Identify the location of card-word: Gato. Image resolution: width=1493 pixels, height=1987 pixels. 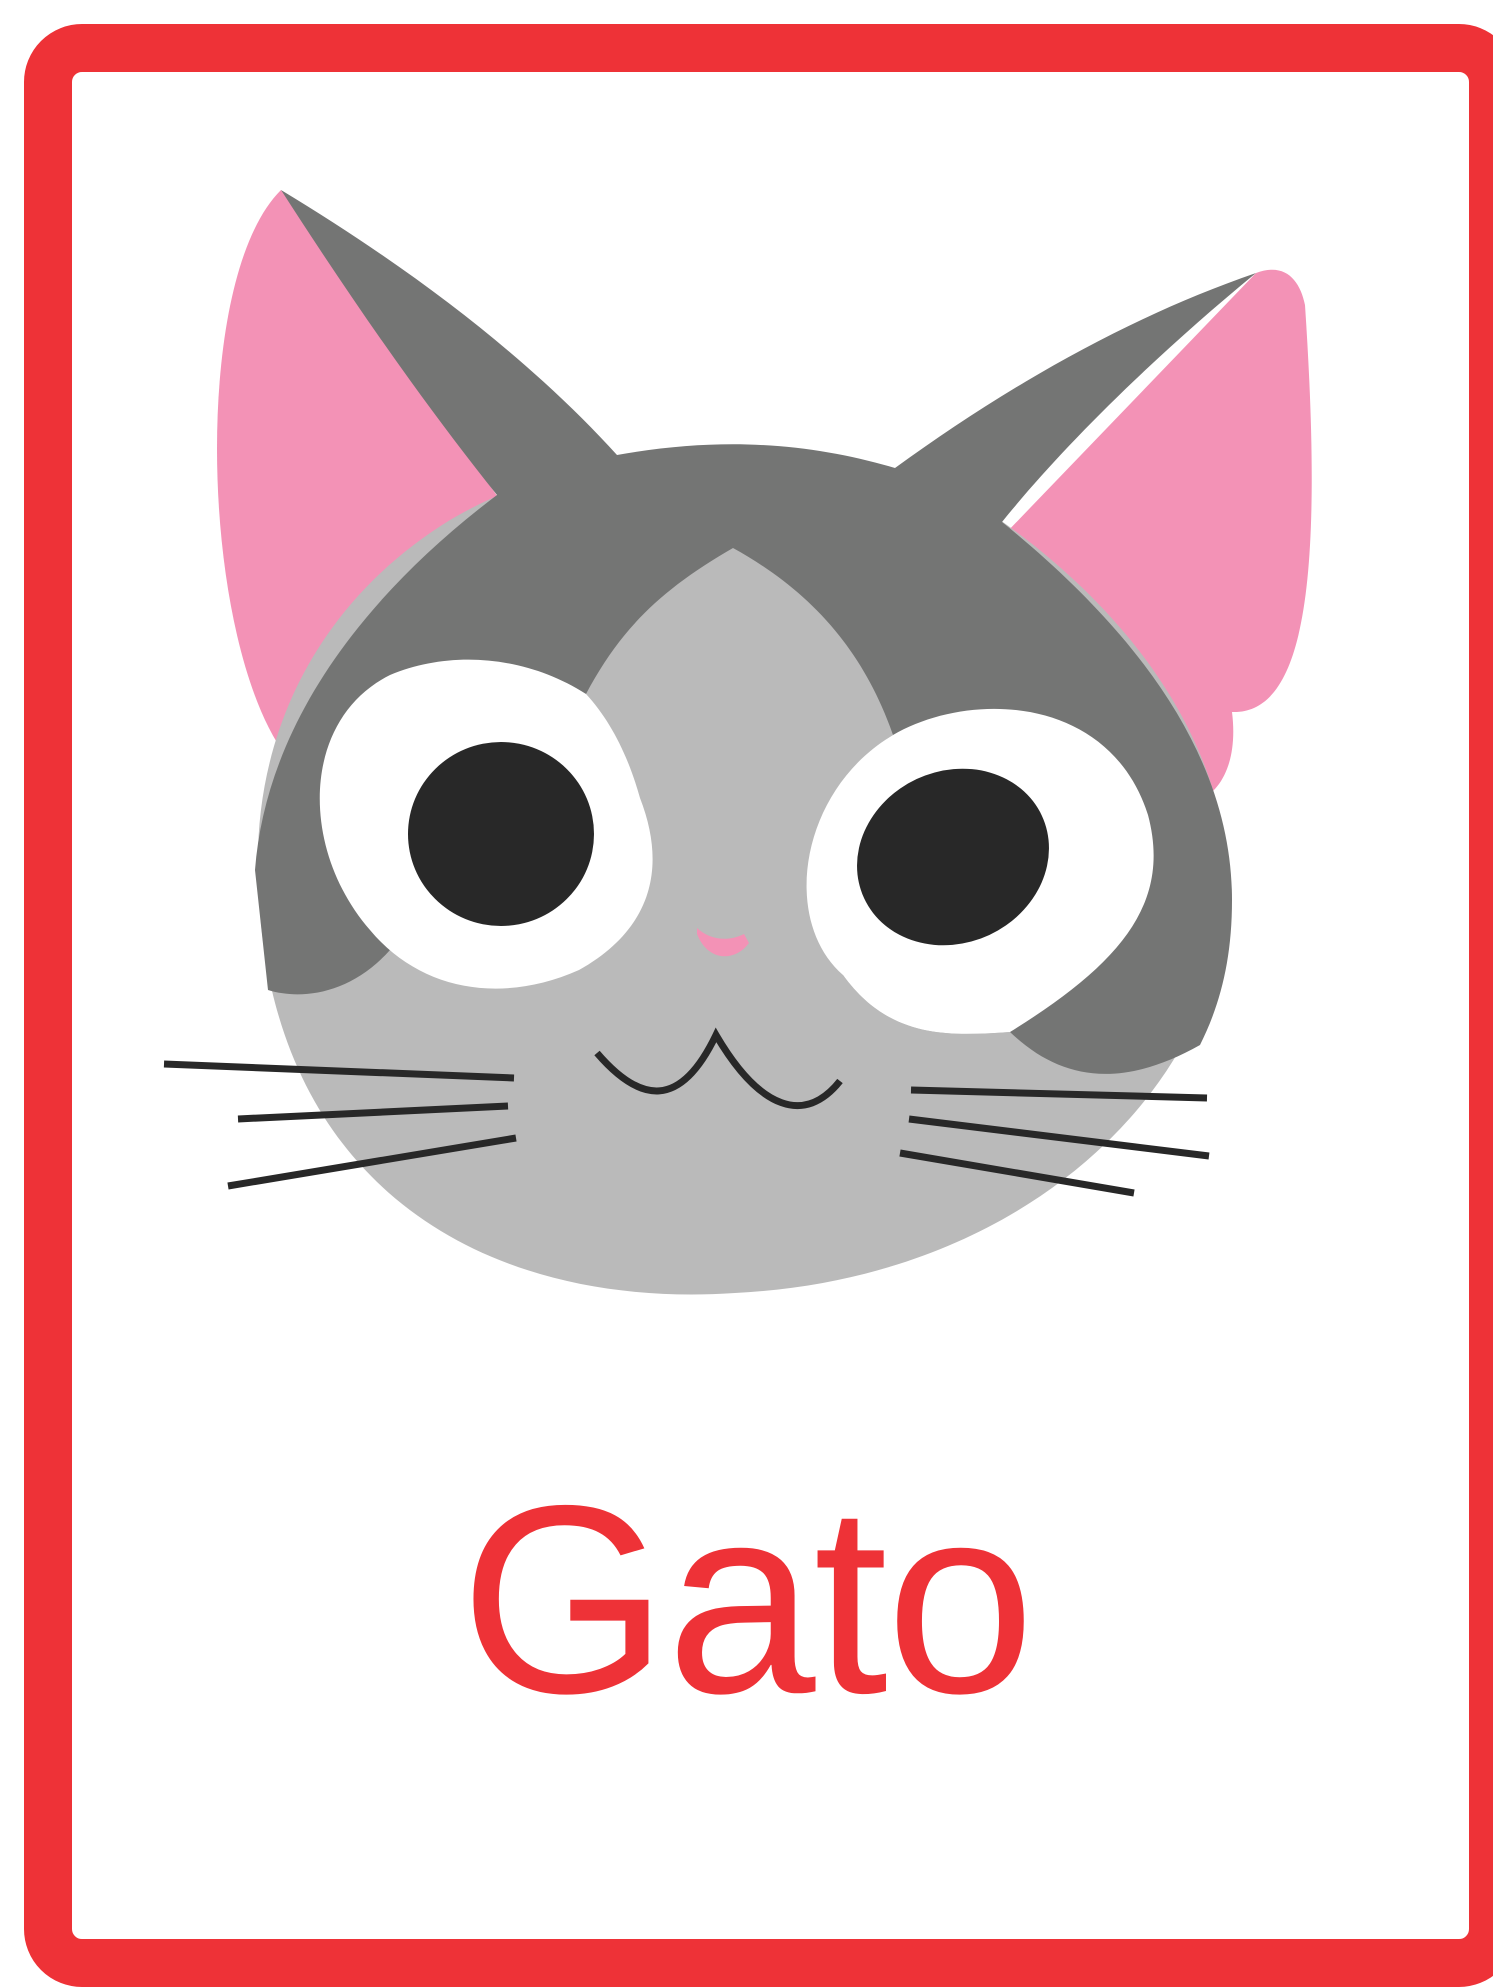
(747, 1599).